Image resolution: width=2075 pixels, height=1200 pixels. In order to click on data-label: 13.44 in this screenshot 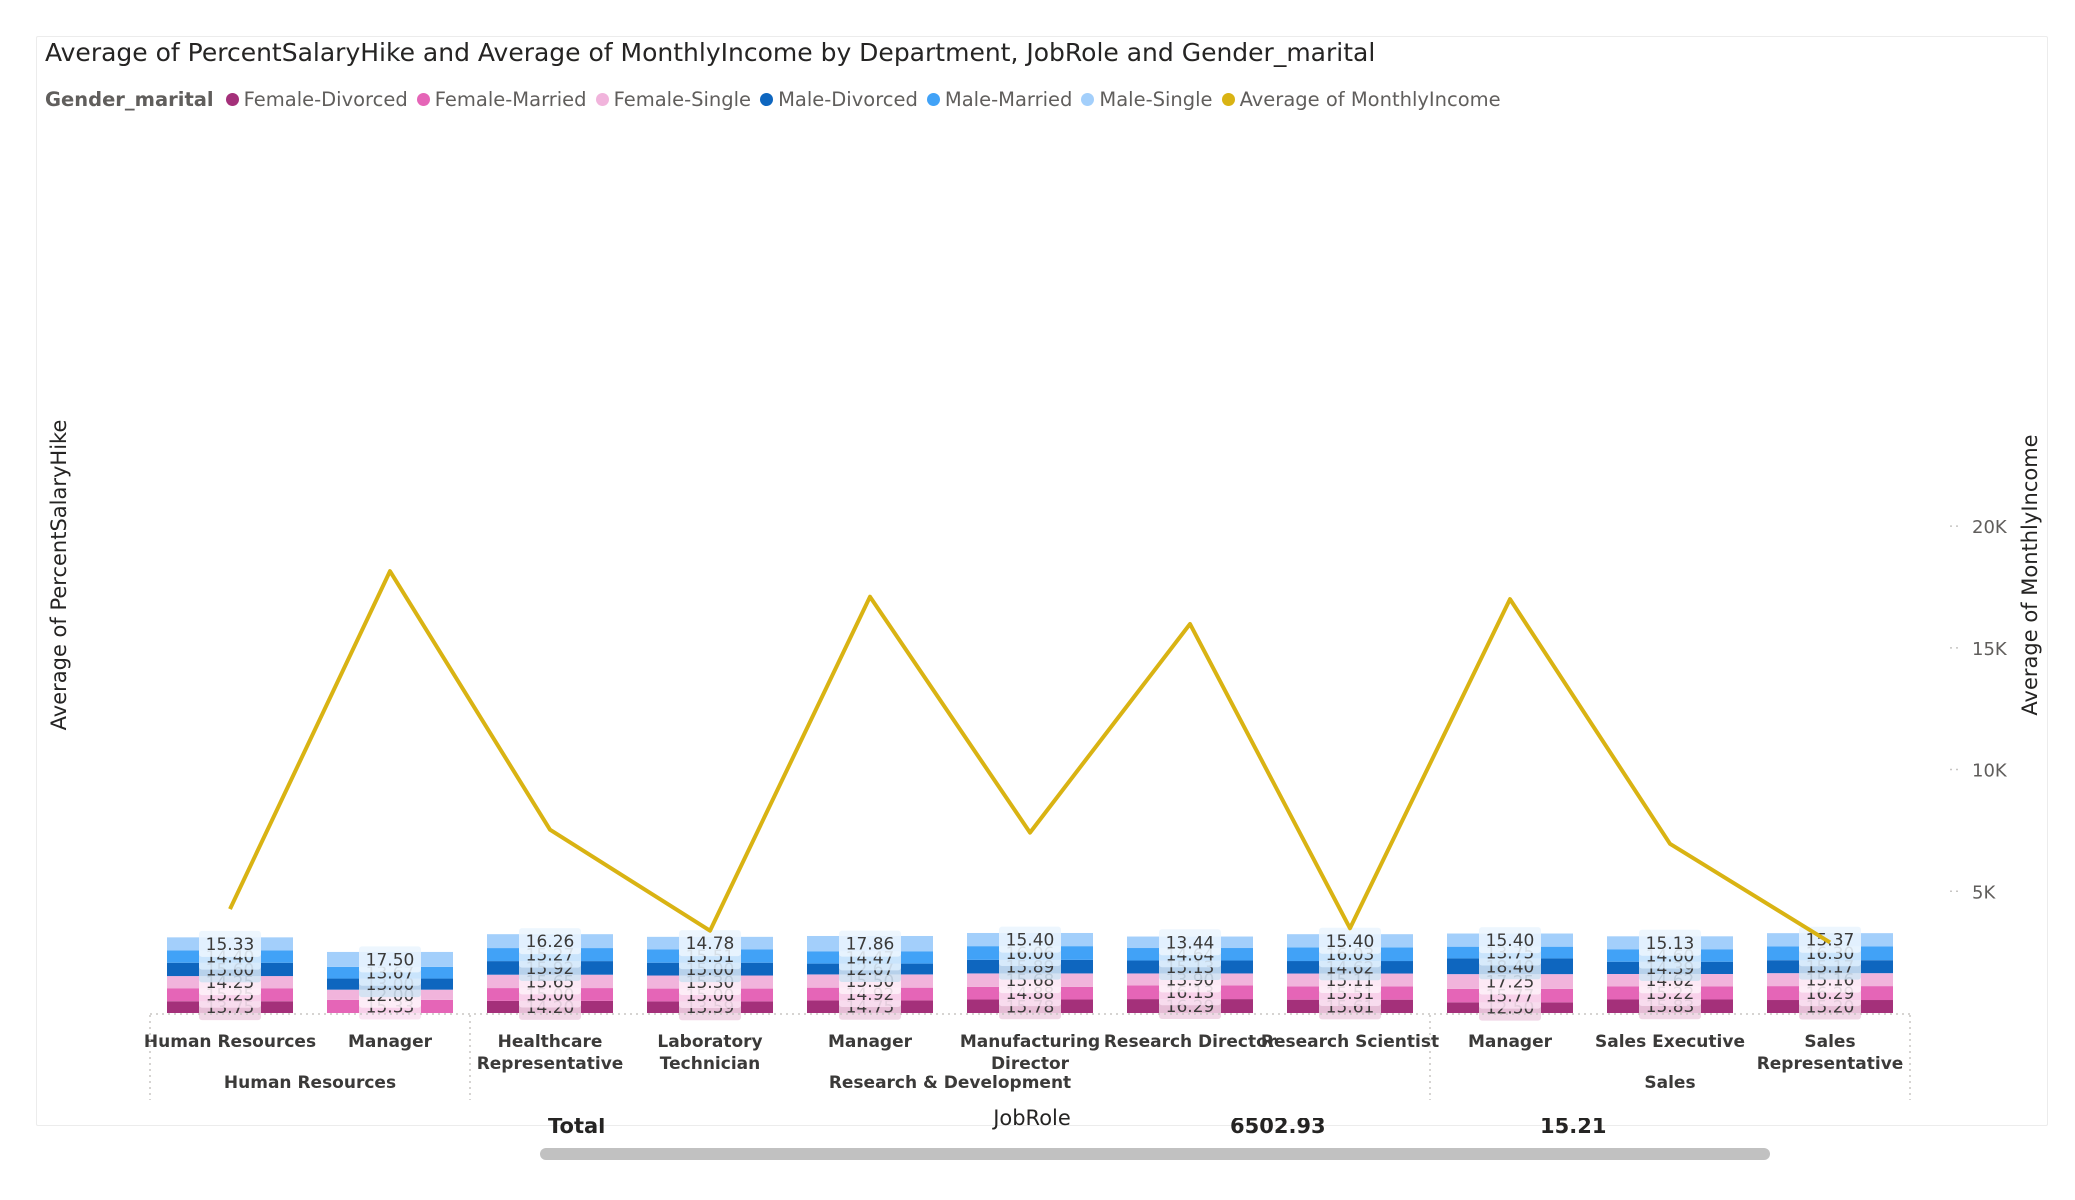, I will do `click(1190, 943)`.